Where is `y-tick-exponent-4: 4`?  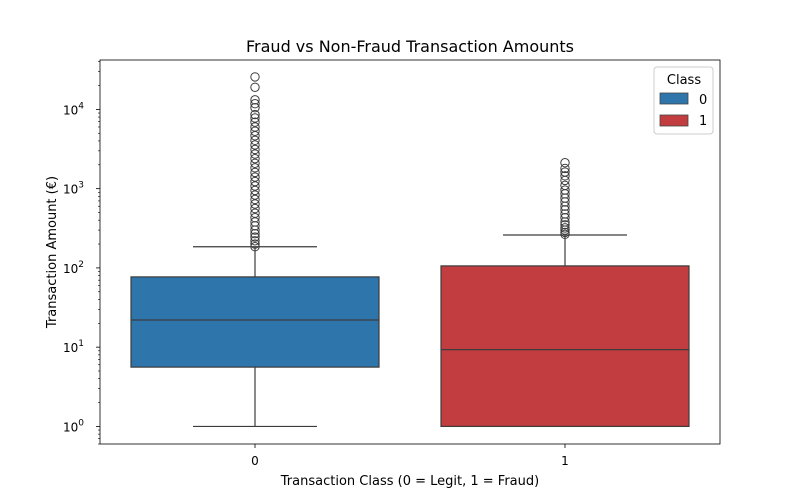
y-tick-exponent-4: 4 is located at coordinates (81, 106).